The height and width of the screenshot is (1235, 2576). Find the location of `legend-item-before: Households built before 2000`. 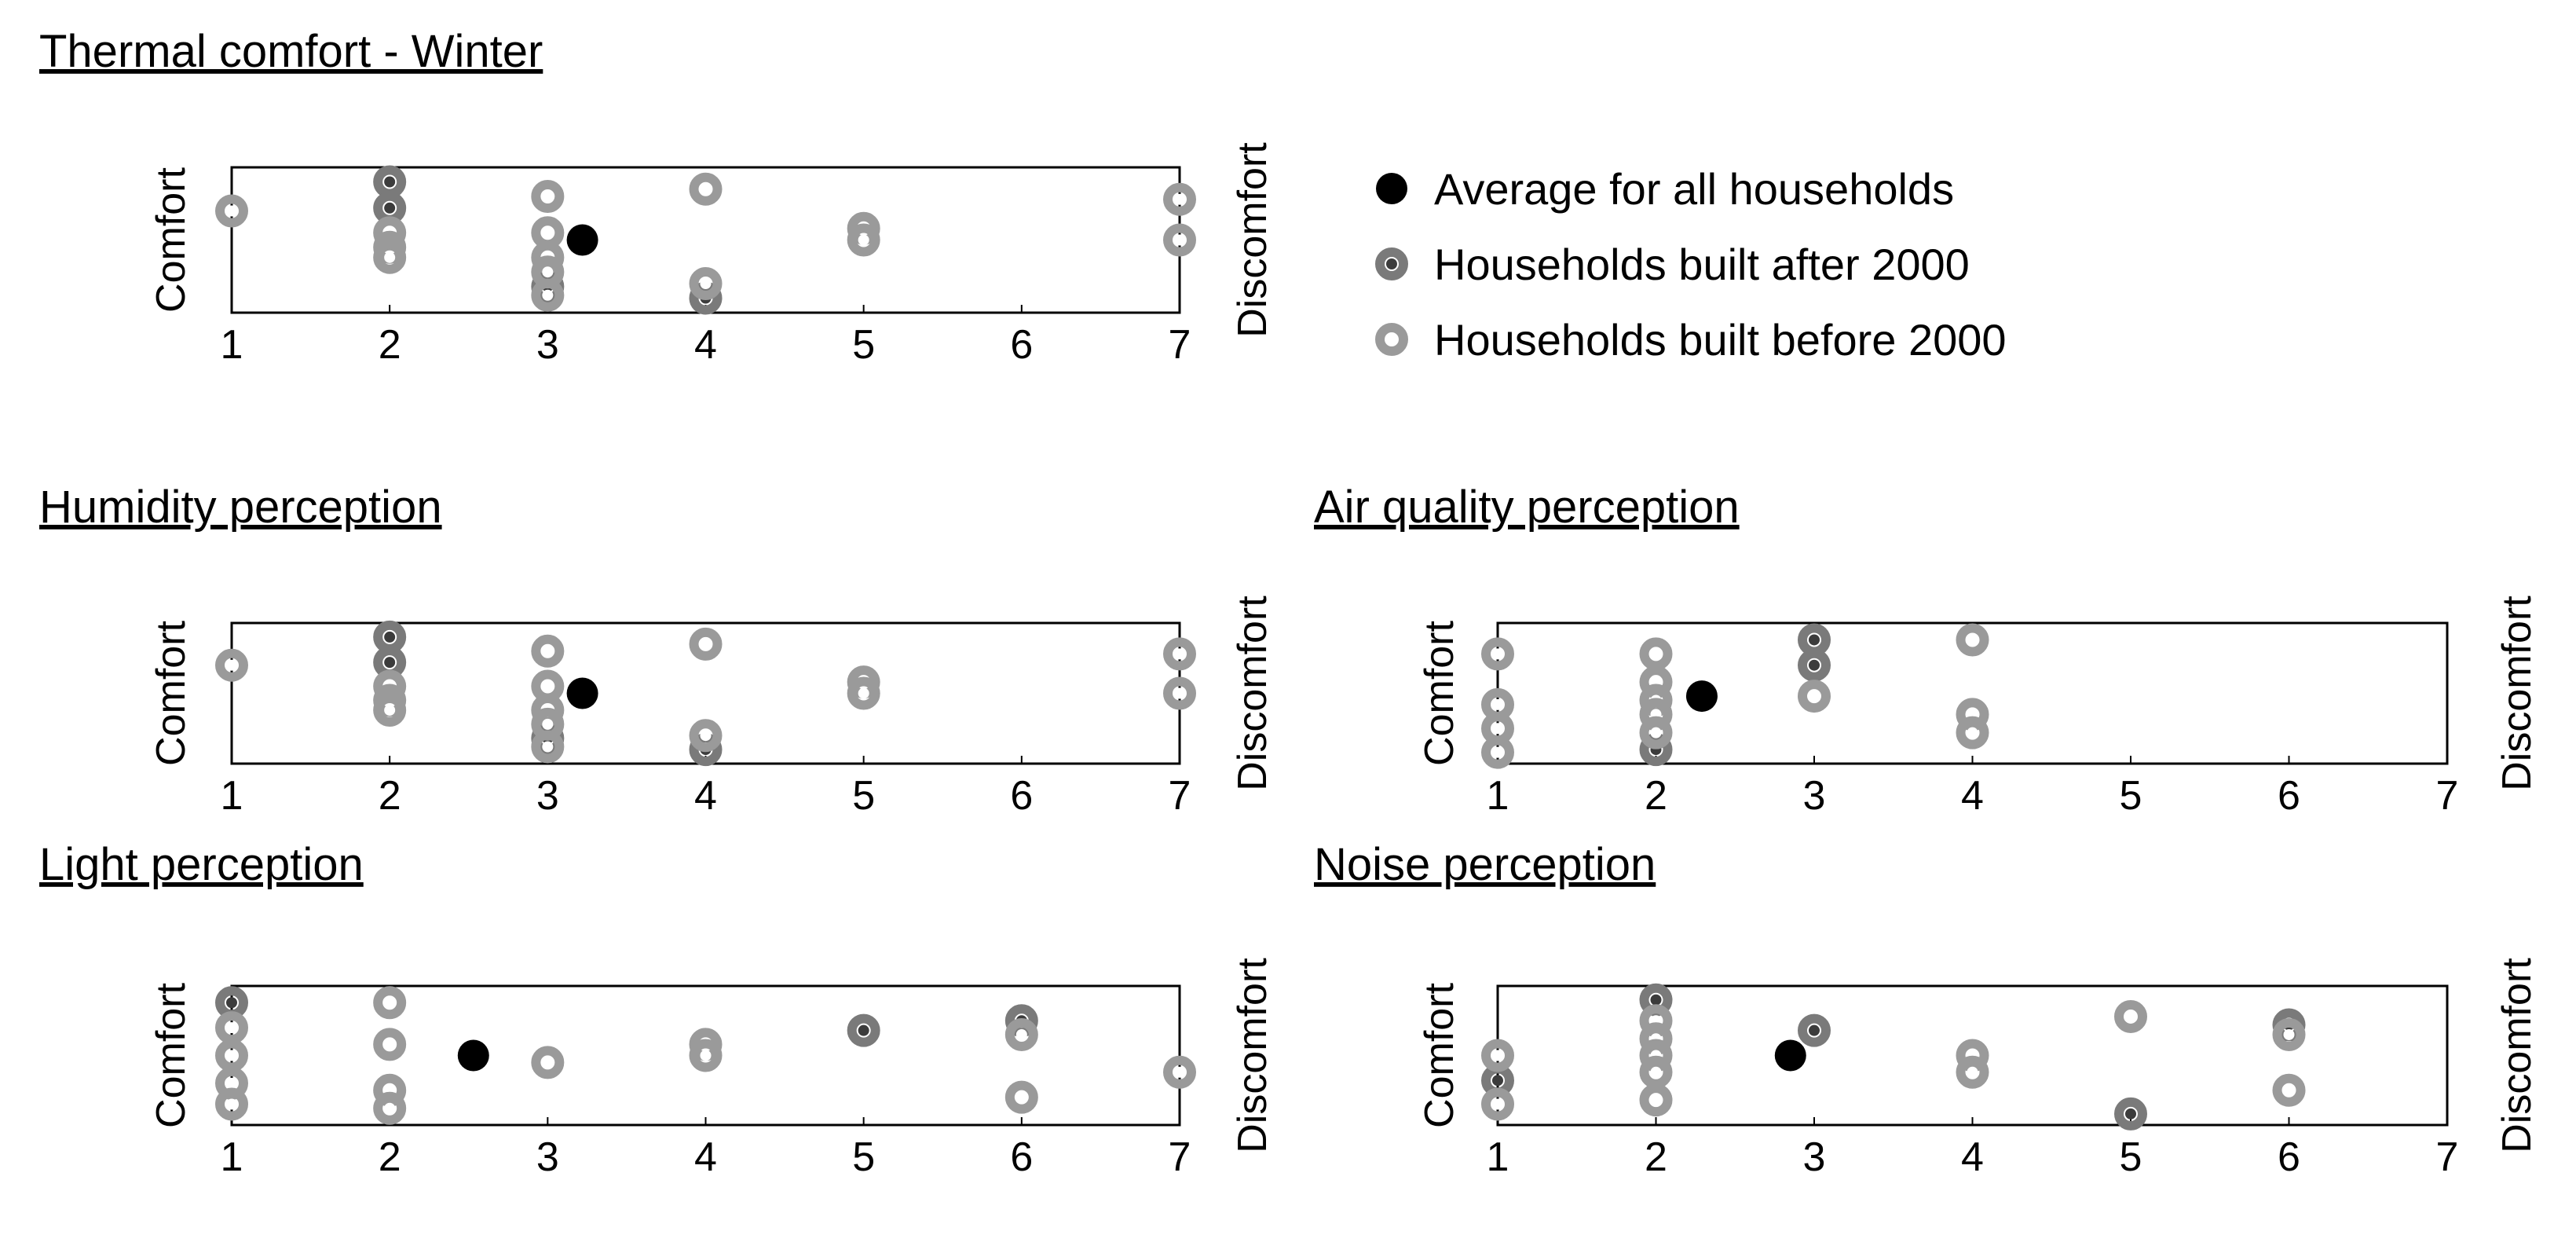

legend-item-before: Households built before 2000 is located at coordinates (1691, 340).